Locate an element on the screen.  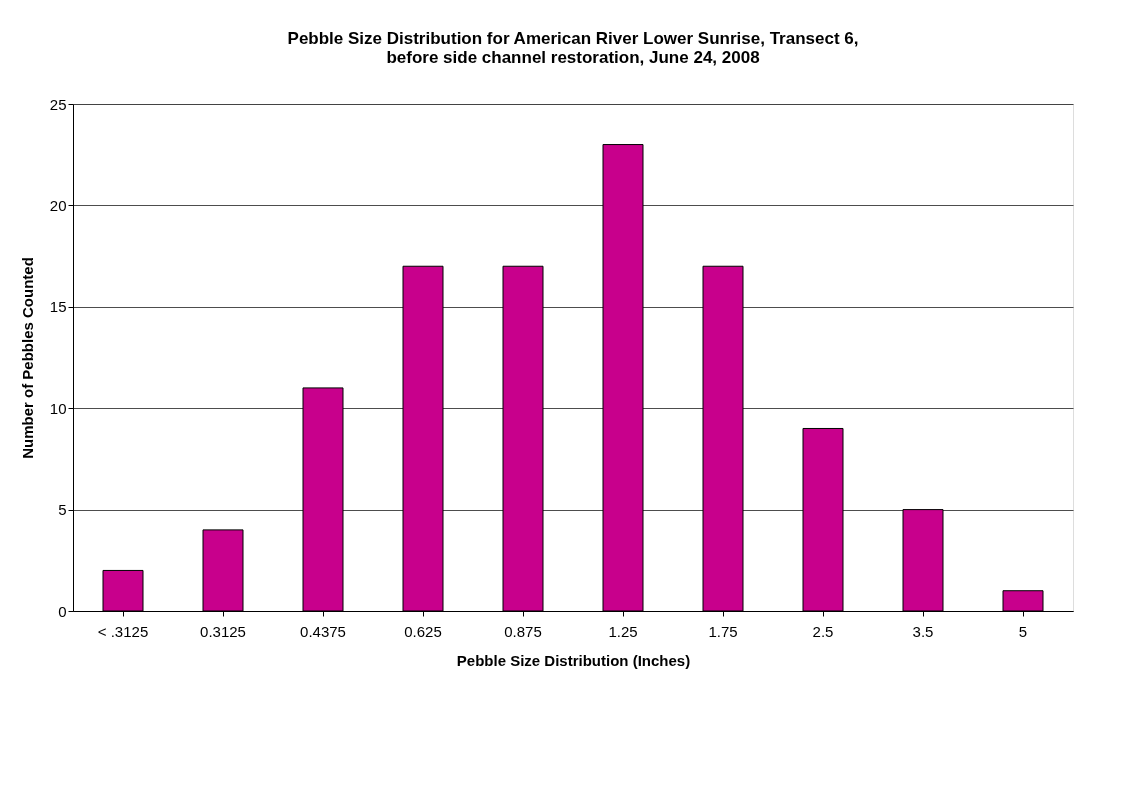
y-tick-label: 25 is located at coordinates (58, 104).